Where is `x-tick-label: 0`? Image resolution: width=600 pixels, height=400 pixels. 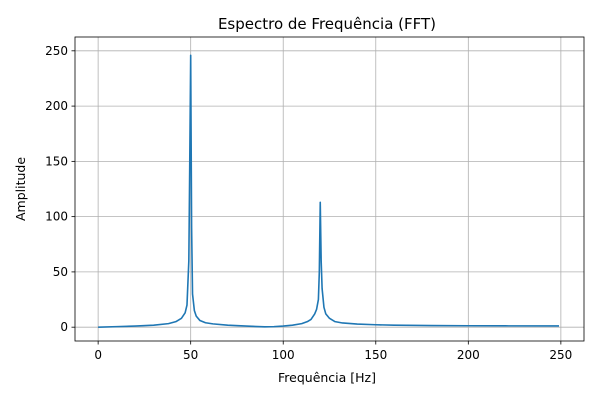 x-tick-label: 0 is located at coordinates (98, 355).